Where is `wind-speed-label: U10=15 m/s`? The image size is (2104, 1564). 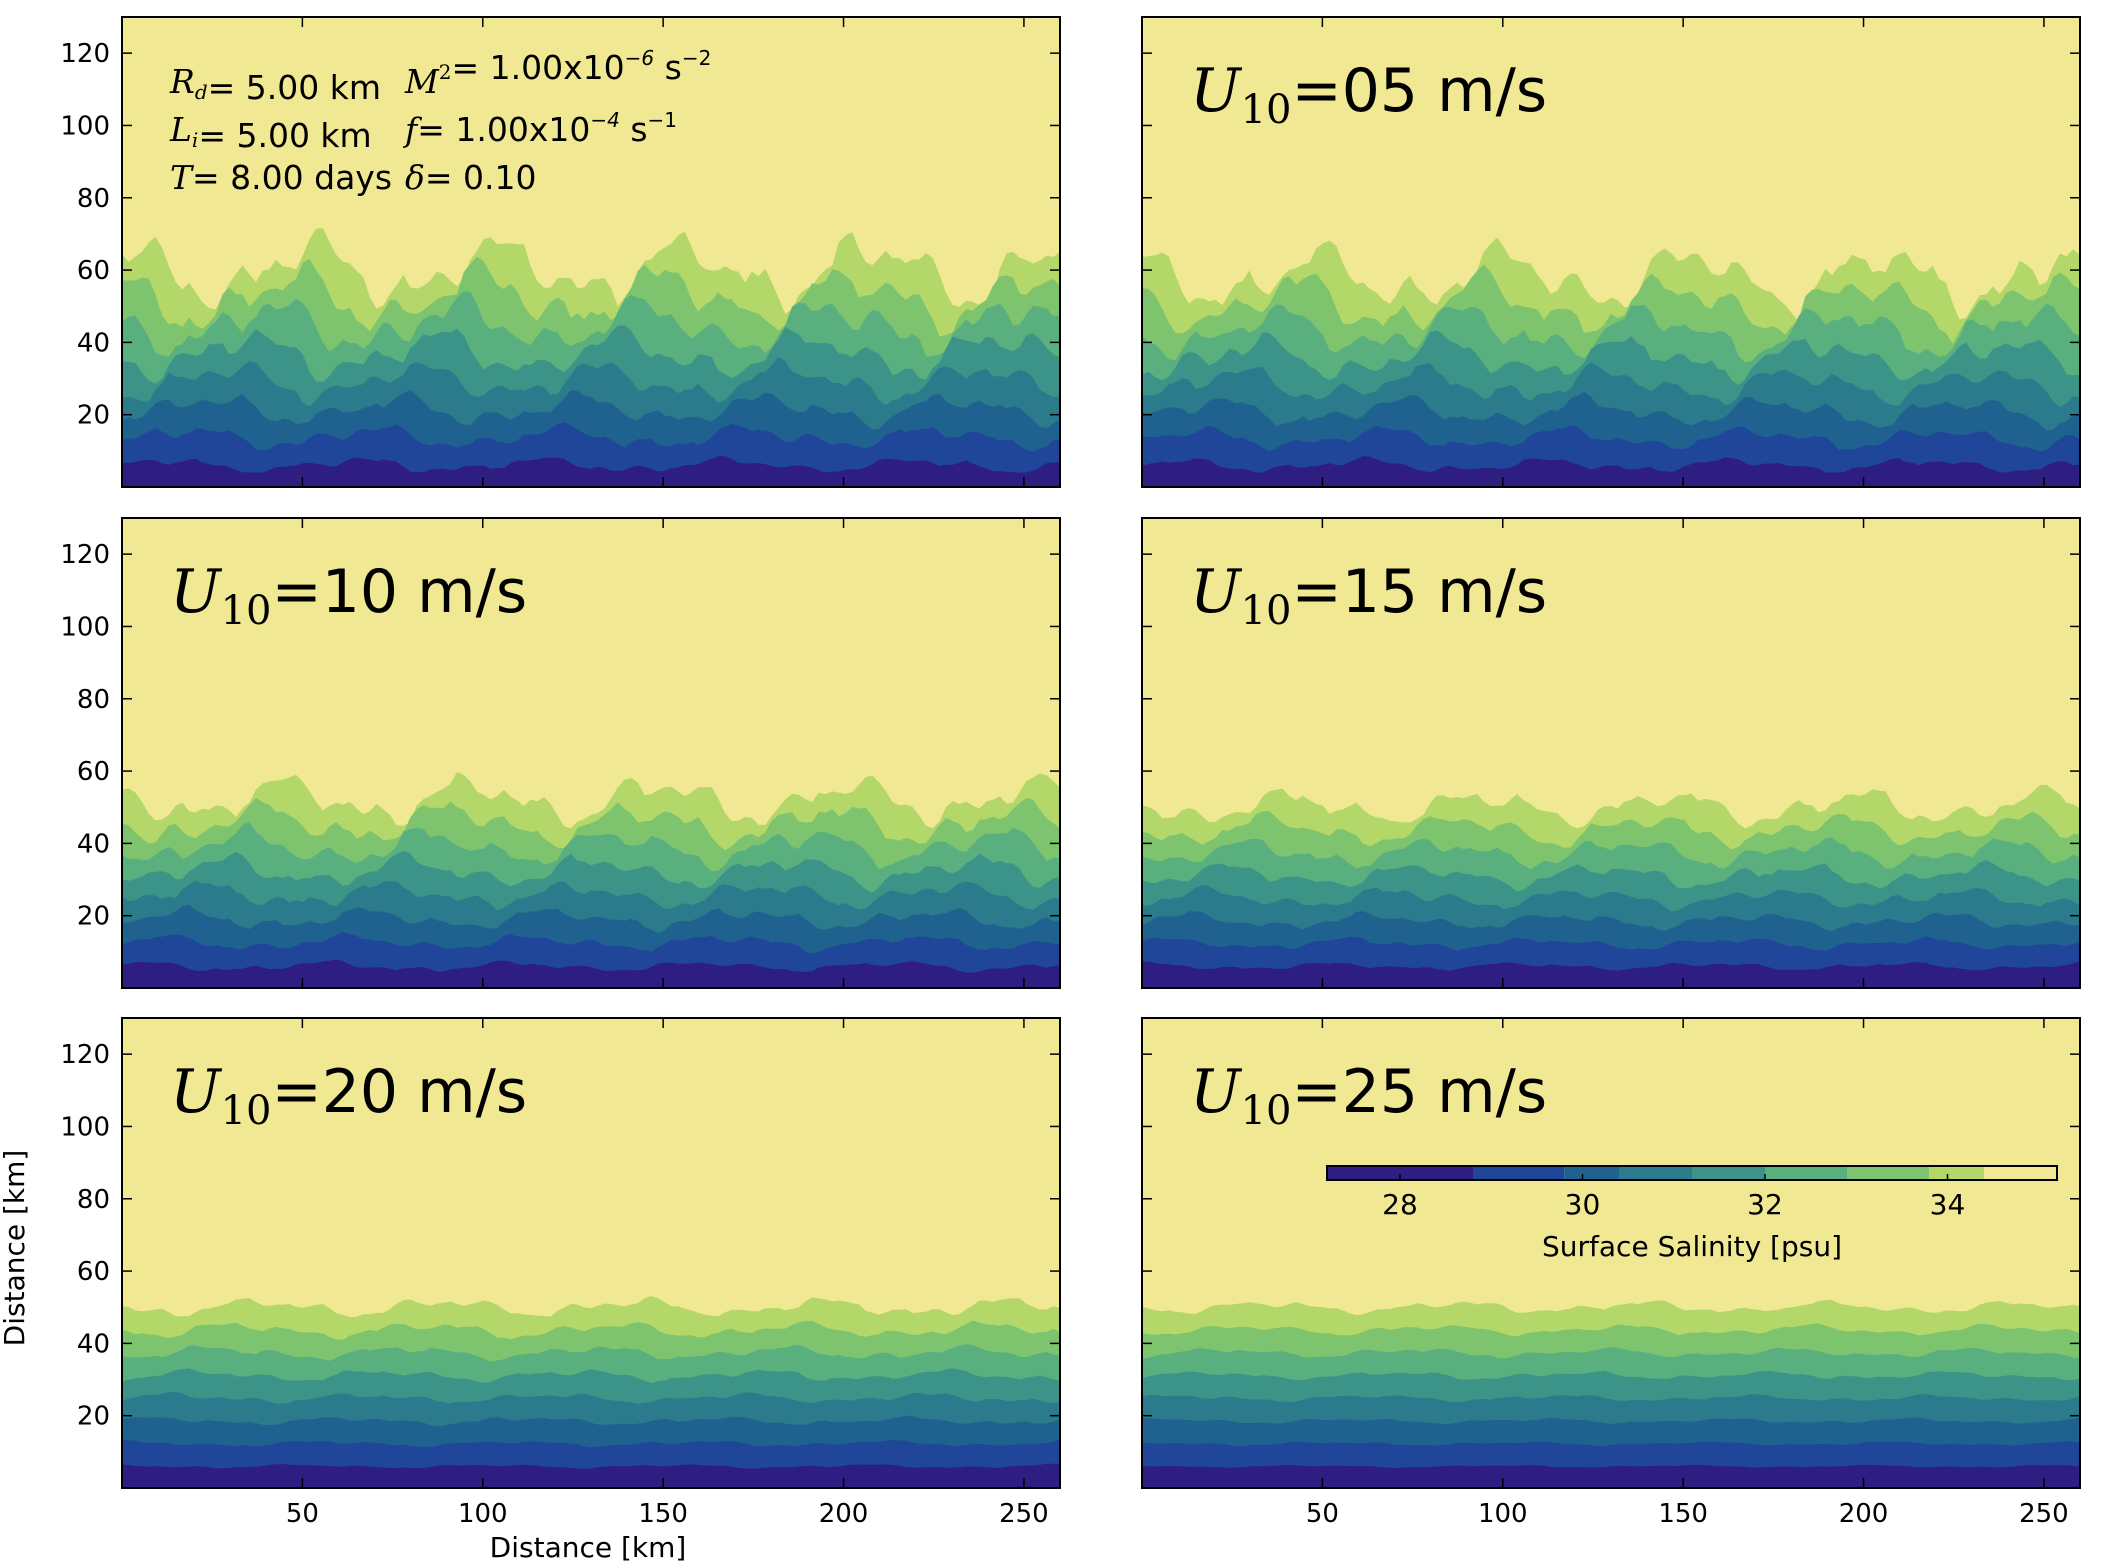 wind-speed-label: U10=15 m/s is located at coordinates (1368, 595).